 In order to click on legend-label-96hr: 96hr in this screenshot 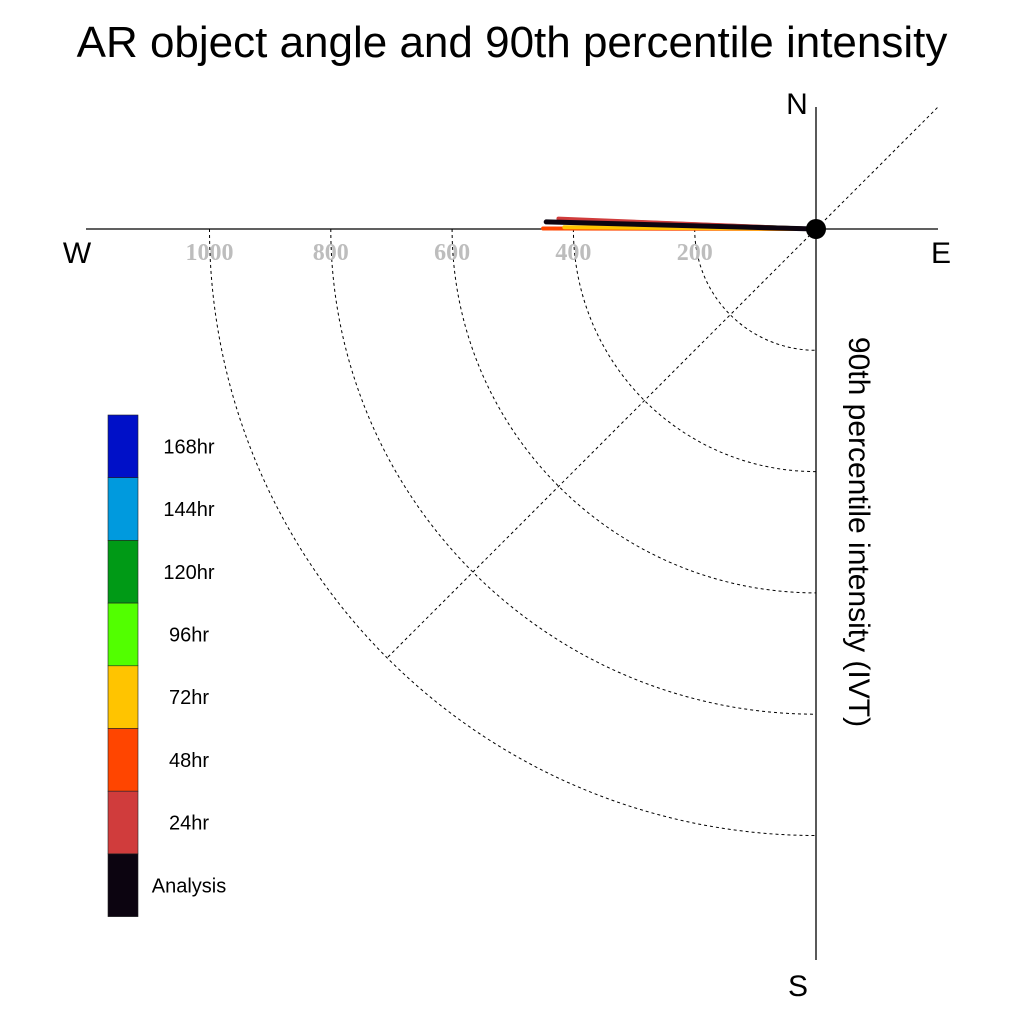, I will do `click(189, 635)`.